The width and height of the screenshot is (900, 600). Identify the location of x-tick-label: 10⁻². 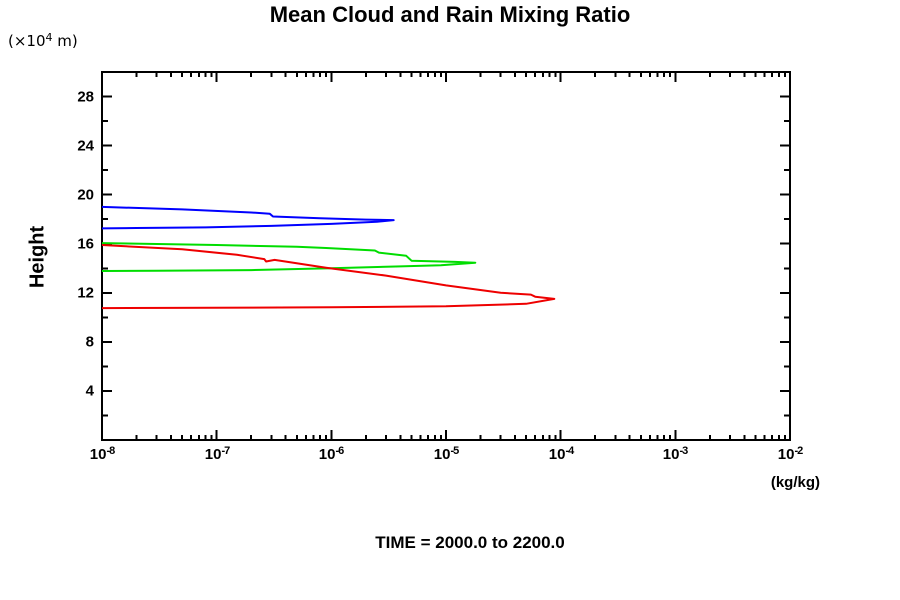
(790, 454).